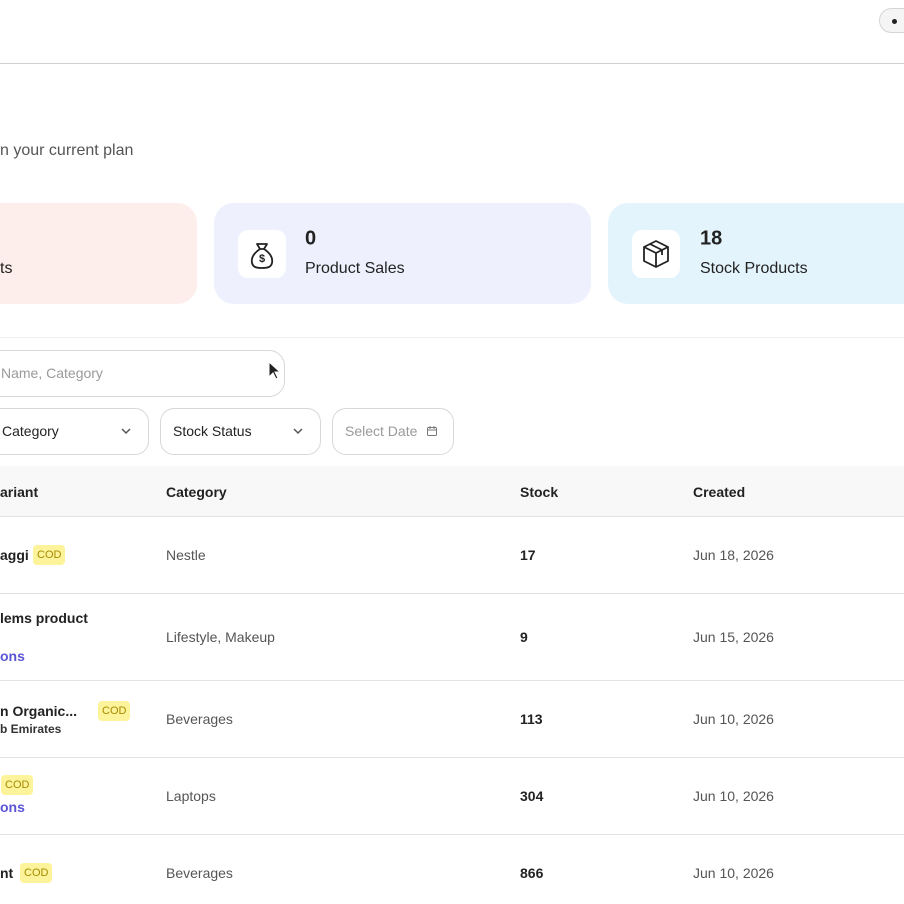  I want to click on product-name: aggi, so click(14, 555).